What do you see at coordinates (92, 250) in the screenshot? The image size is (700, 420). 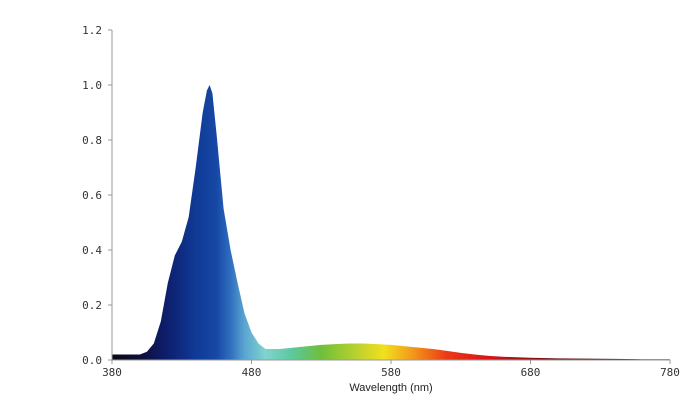 I see `y-tick-label: 0.4` at bounding box center [92, 250].